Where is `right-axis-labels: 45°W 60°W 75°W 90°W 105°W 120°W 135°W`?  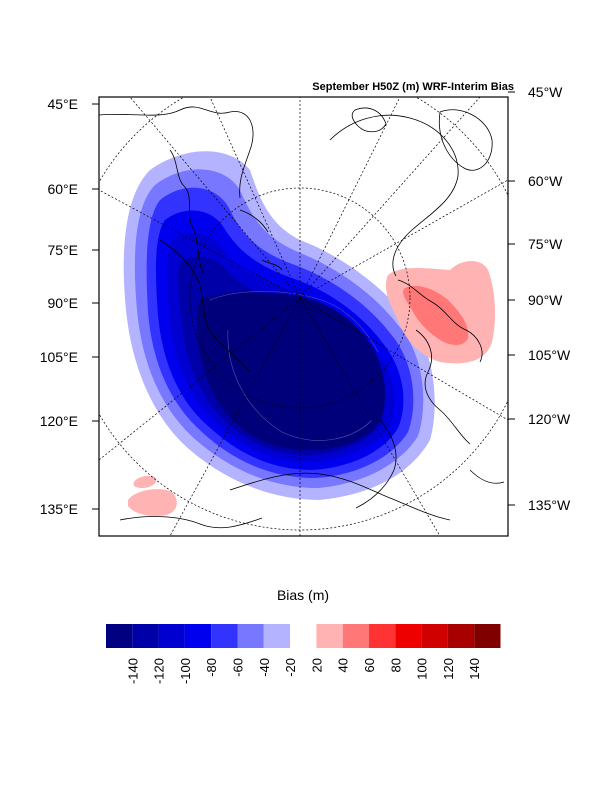 right-axis-labels: 45°W 60°W 75°W 90°W 105°W 120°W 135°W is located at coordinates (549, 298).